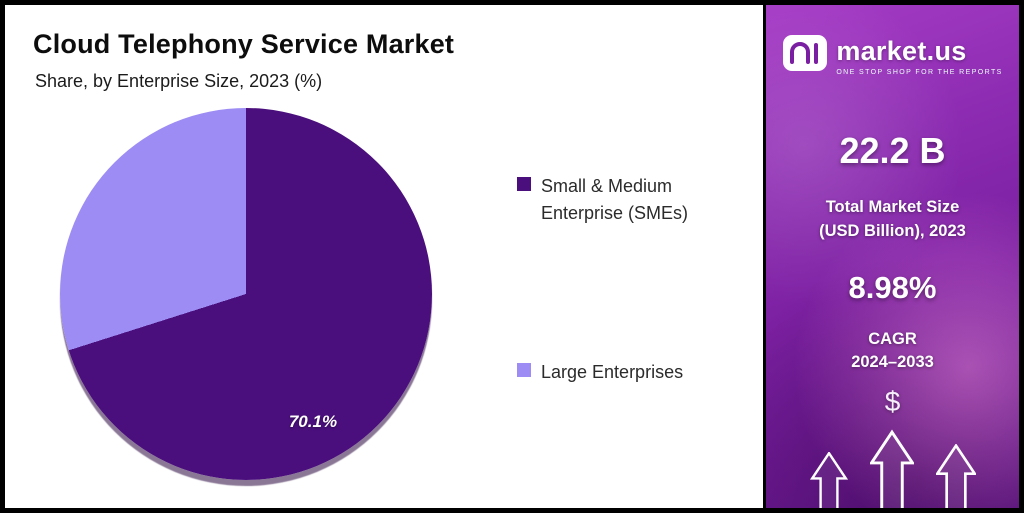 Image resolution: width=1024 pixels, height=513 pixels. What do you see at coordinates (892, 150) in the screenshot?
I see `market-size-value: 22.2 B` at bounding box center [892, 150].